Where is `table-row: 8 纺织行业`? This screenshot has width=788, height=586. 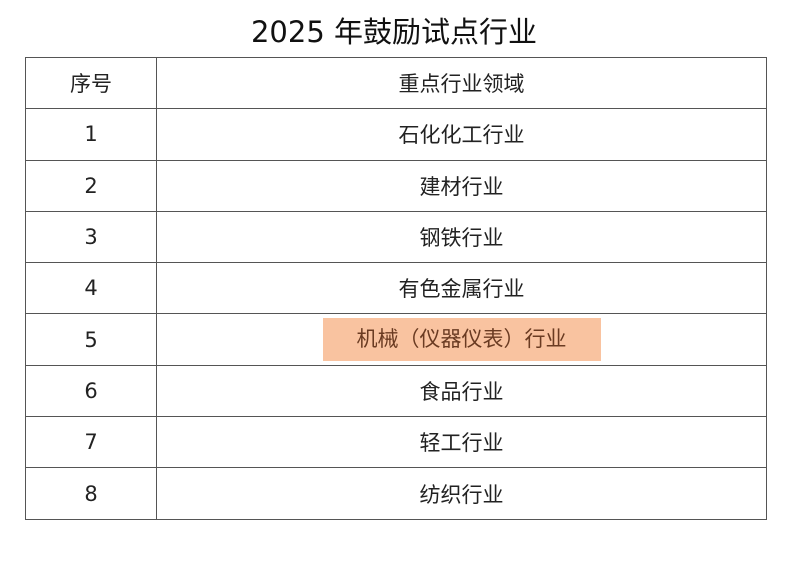 table-row: 8 纺织行业 is located at coordinates (396, 493).